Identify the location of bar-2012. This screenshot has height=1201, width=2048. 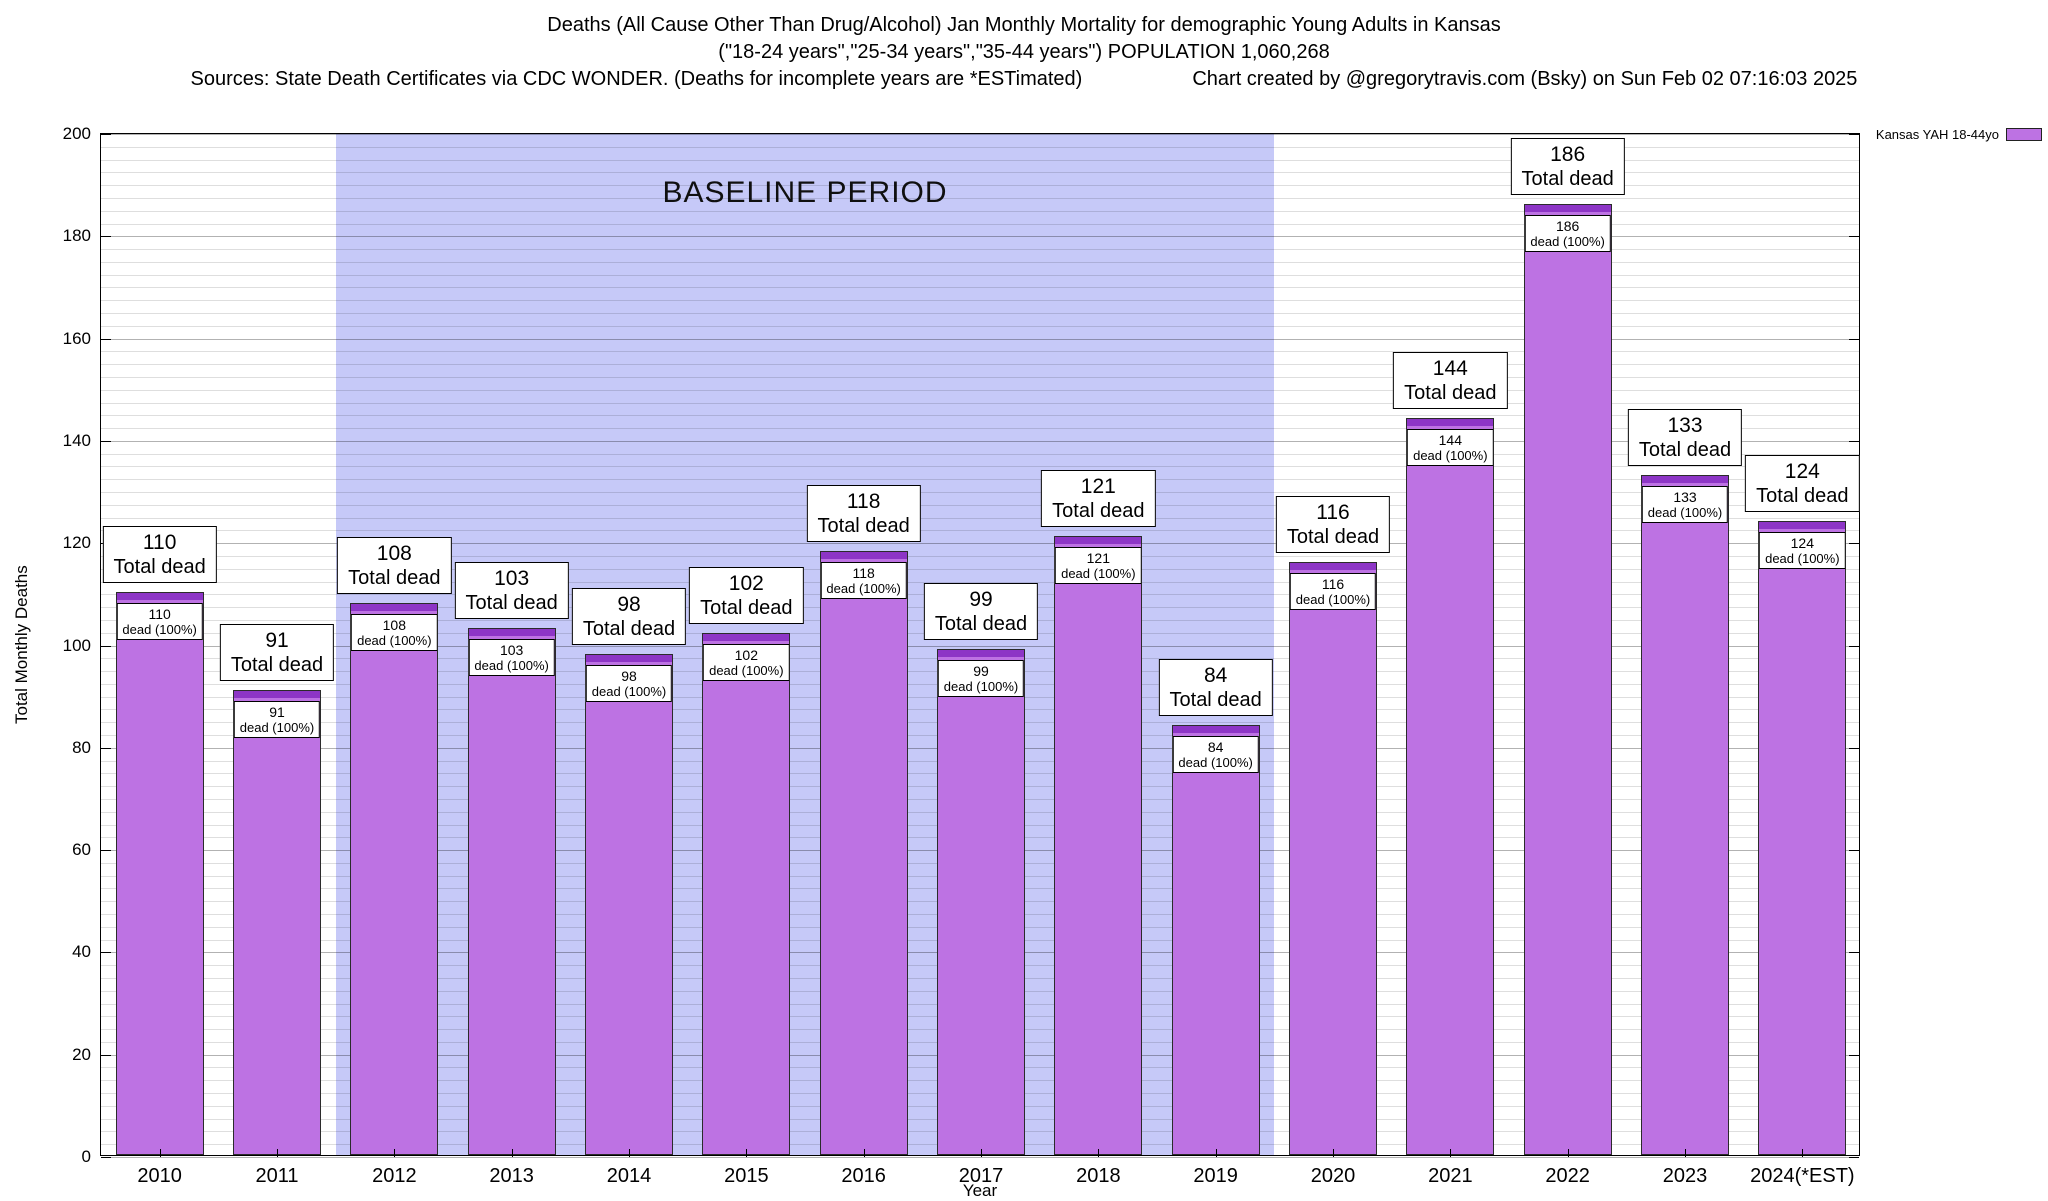
(394, 878).